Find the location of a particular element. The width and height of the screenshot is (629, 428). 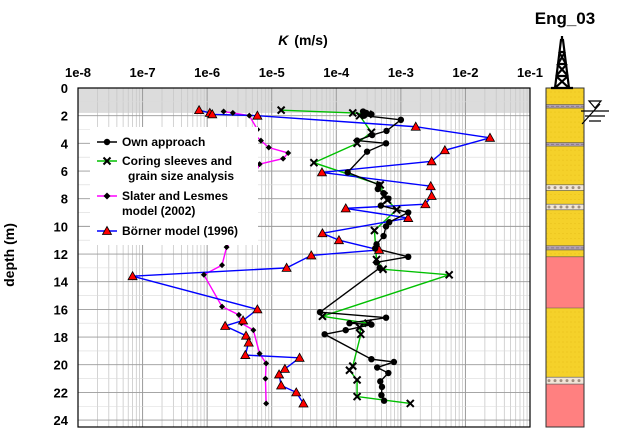

x-tick-labels: 1e-8 1e-7 1e-6 1e-5 1e-4 1e-3 1e-2 1e-1 is located at coordinates (304, 72).